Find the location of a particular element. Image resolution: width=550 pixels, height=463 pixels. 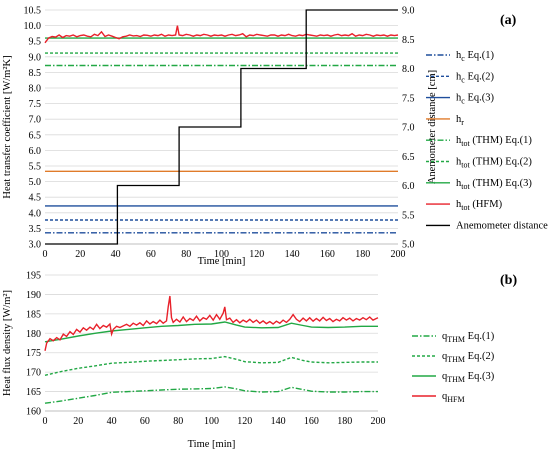

panel2-ytick-label: 165 is located at coordinates (33, 392).